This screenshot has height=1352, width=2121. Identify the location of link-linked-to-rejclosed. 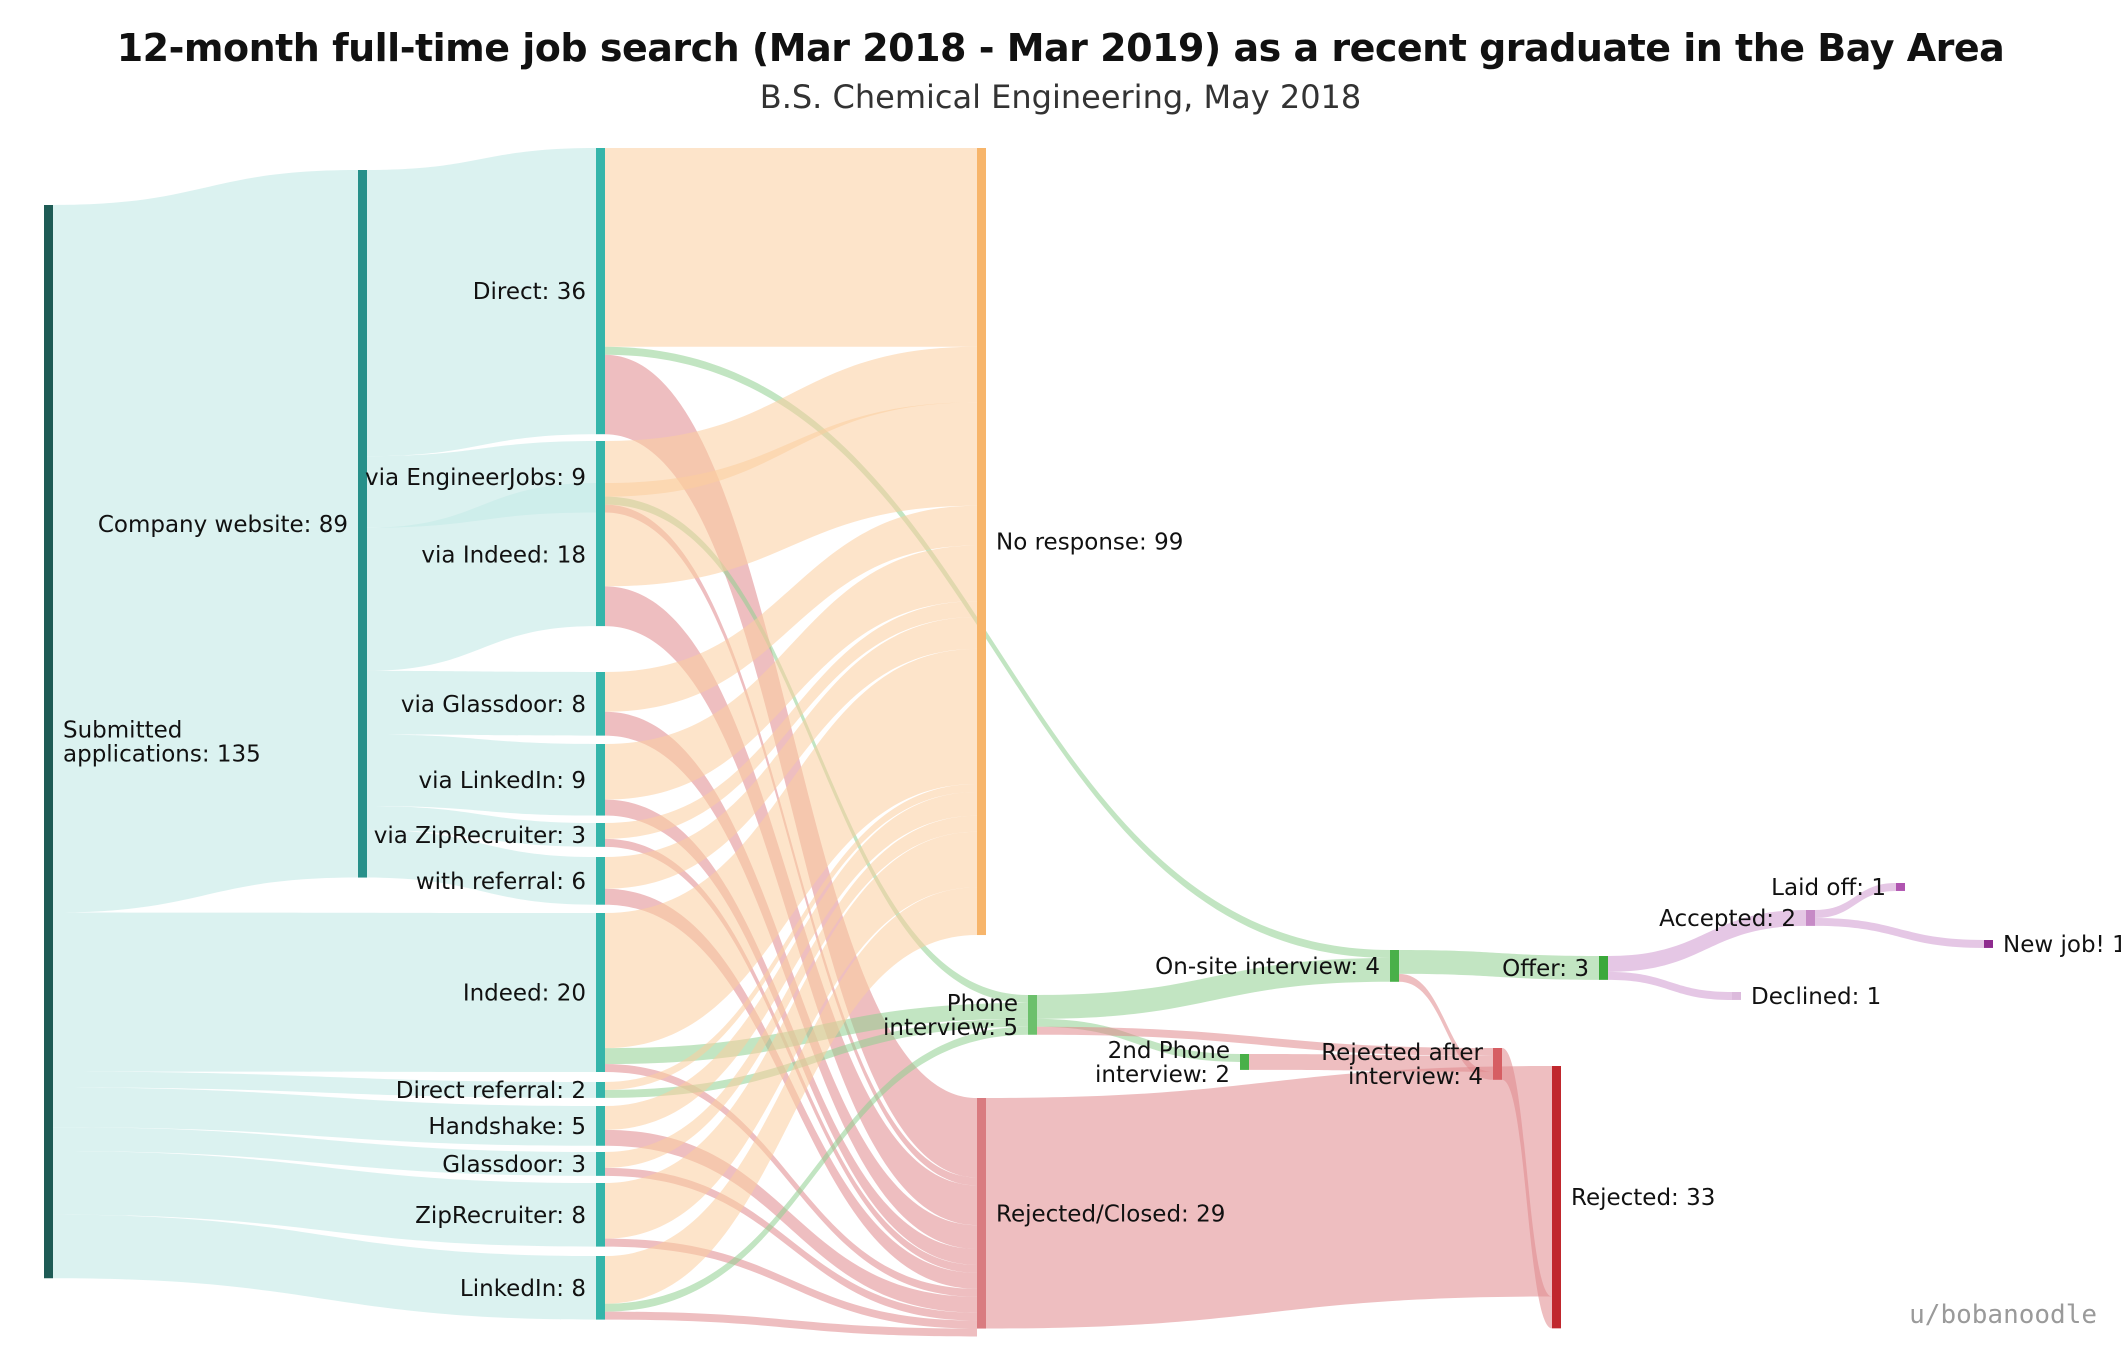
(791, 1324).